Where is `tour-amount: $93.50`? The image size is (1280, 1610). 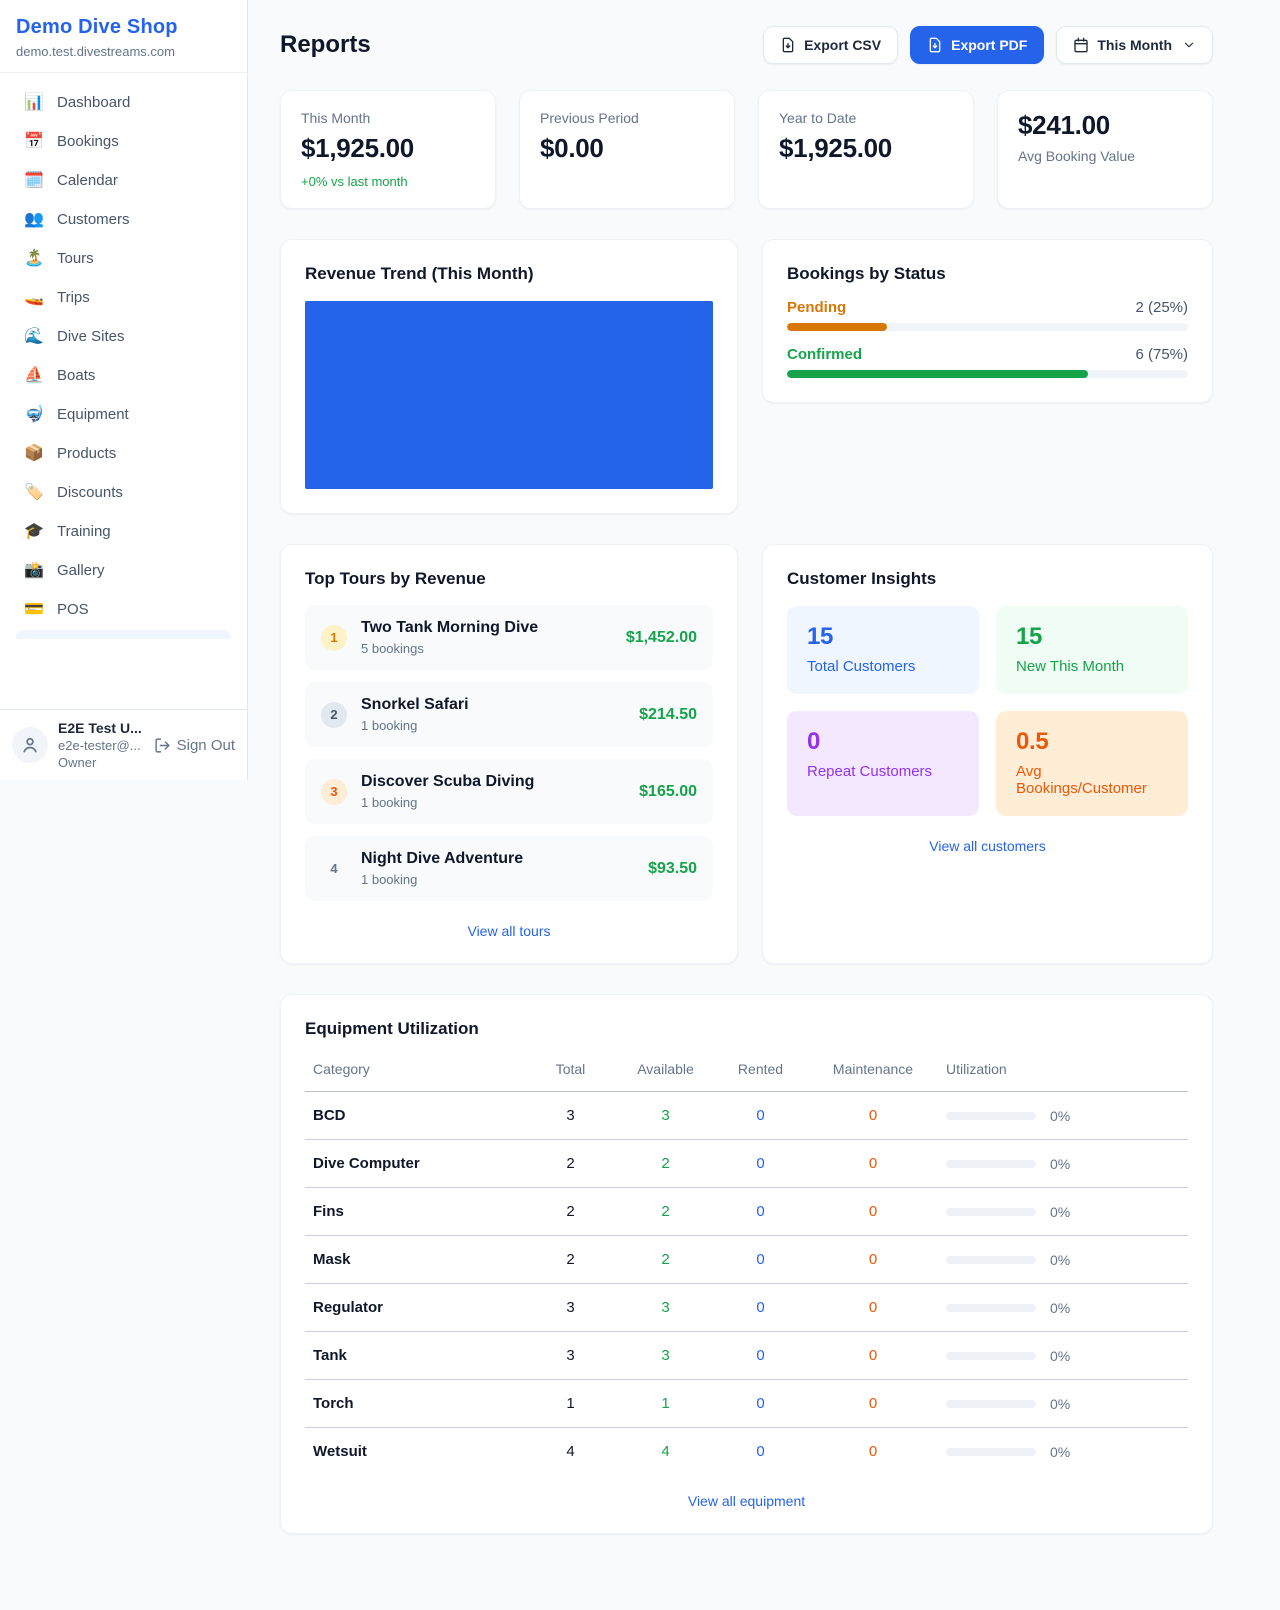
tour-amount: $93.50 is located at coordinates (672, 868).